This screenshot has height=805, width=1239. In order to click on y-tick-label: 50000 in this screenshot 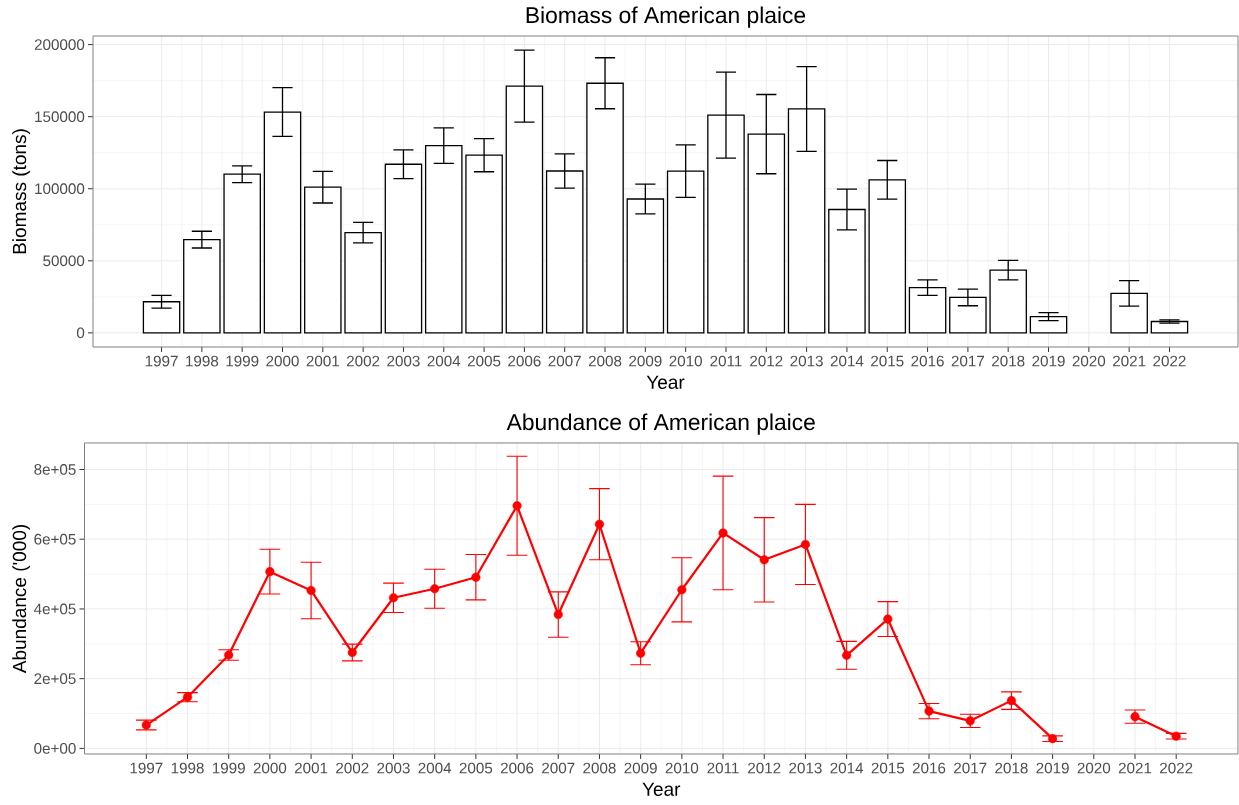, I will do `click(64, 261)`.